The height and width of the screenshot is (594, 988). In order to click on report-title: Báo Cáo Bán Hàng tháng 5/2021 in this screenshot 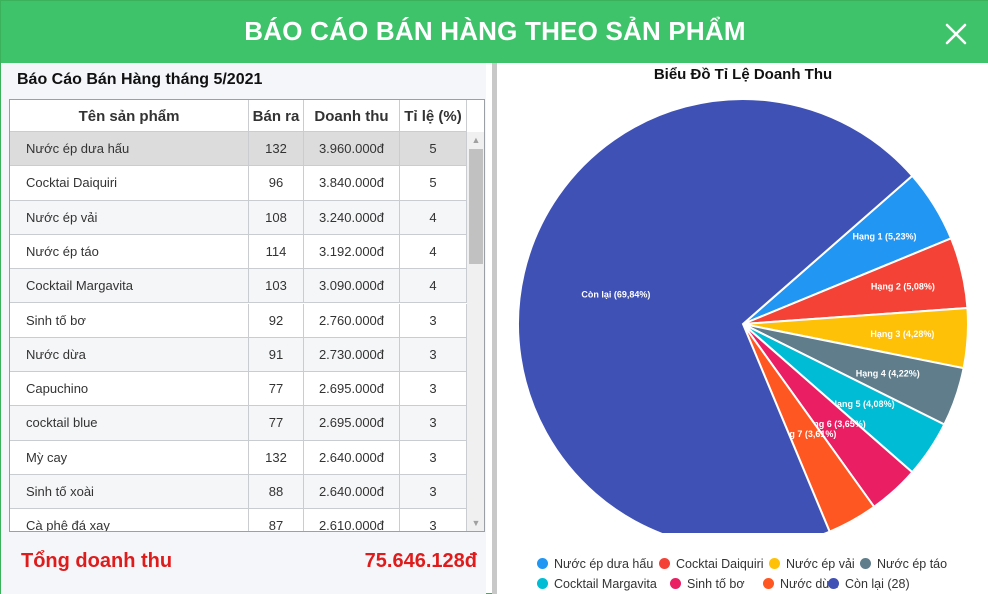, I will do `click(140, 79)`.